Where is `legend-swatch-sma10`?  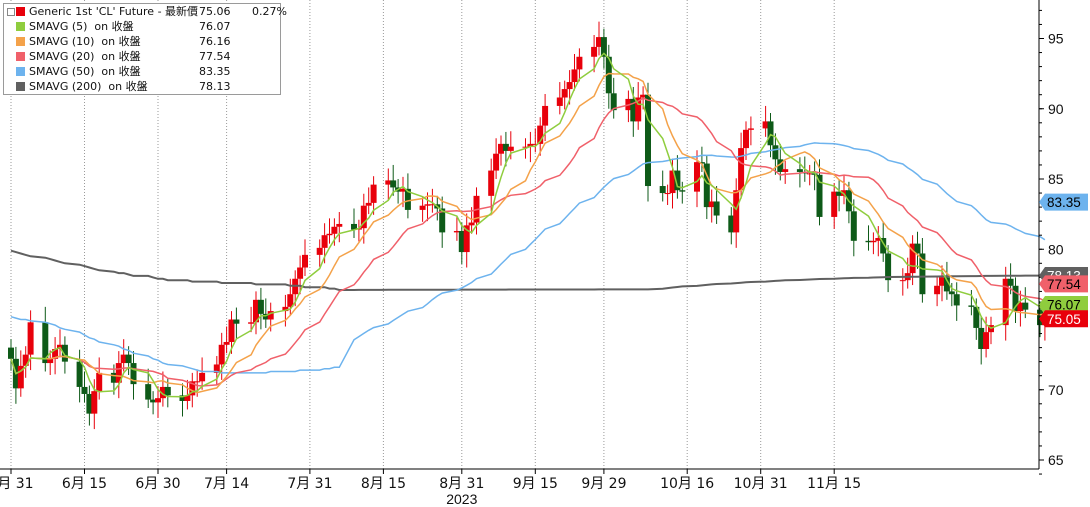 legend-swatch-sma10 is located at coordinates (20, 41).